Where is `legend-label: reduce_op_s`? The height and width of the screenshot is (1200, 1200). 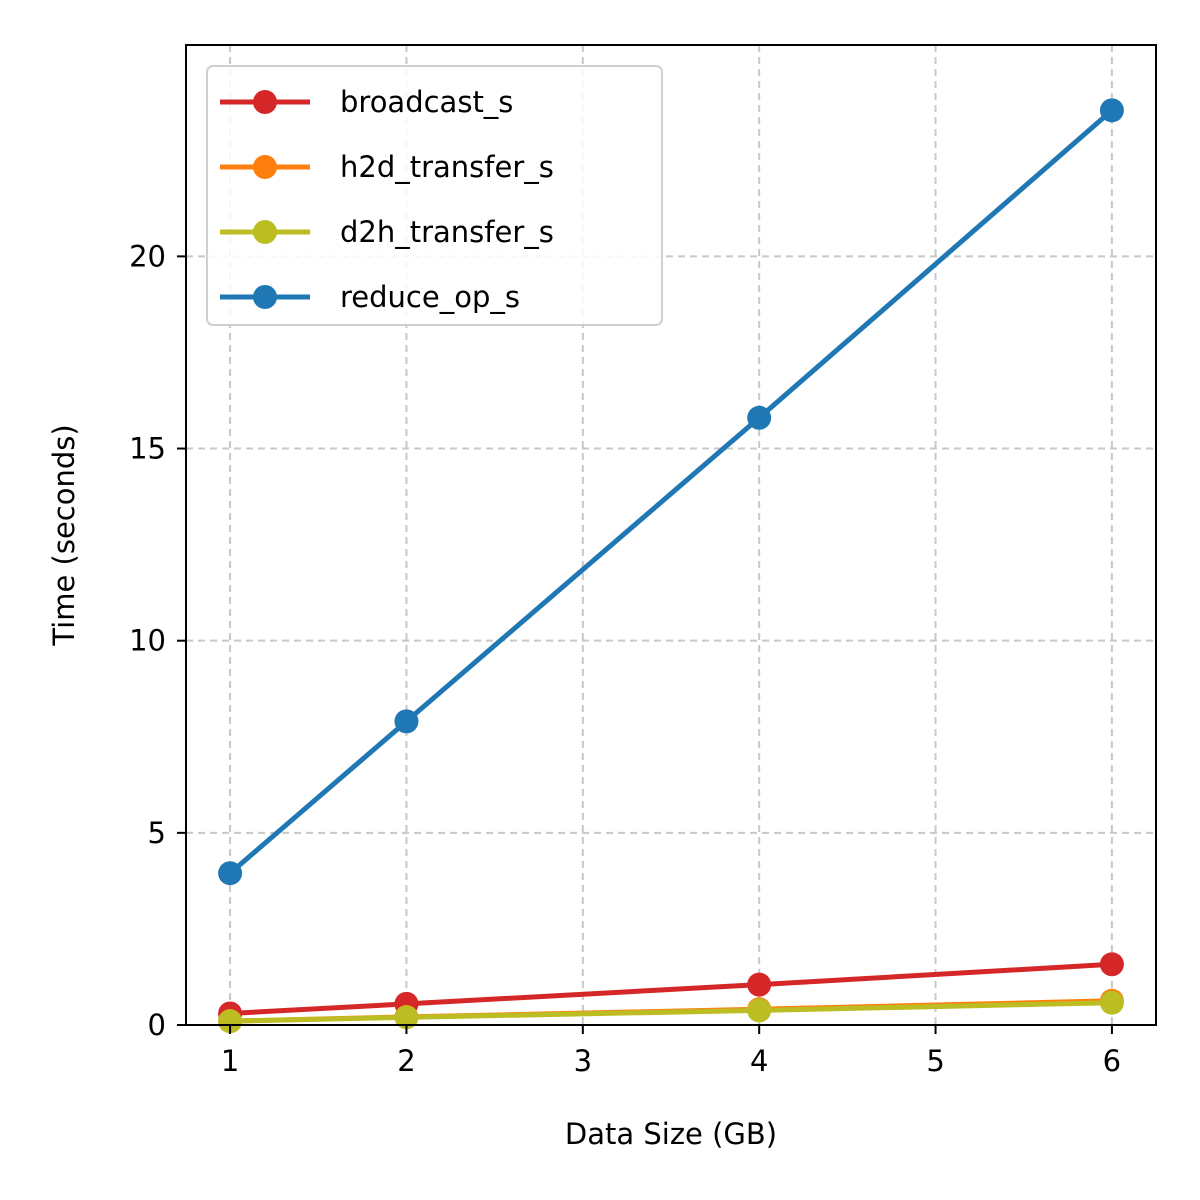 legend-label: reduce_op_s is located at coordinates (430, 297).